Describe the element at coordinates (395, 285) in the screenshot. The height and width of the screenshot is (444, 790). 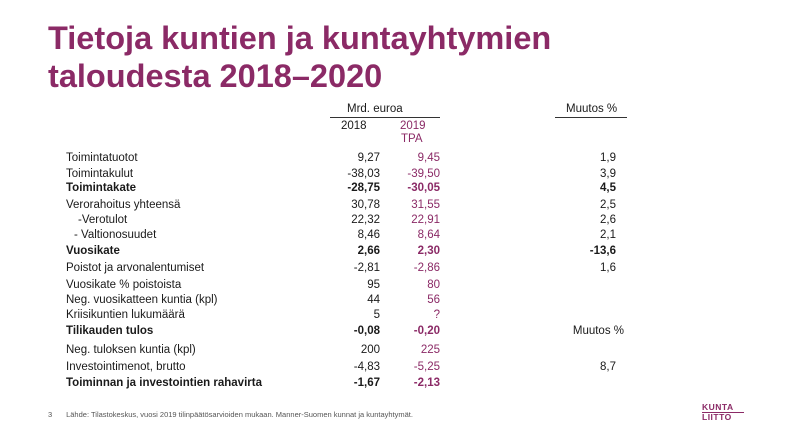
I see `table-row: Vuosikate % poistoista 95 80` at that location.